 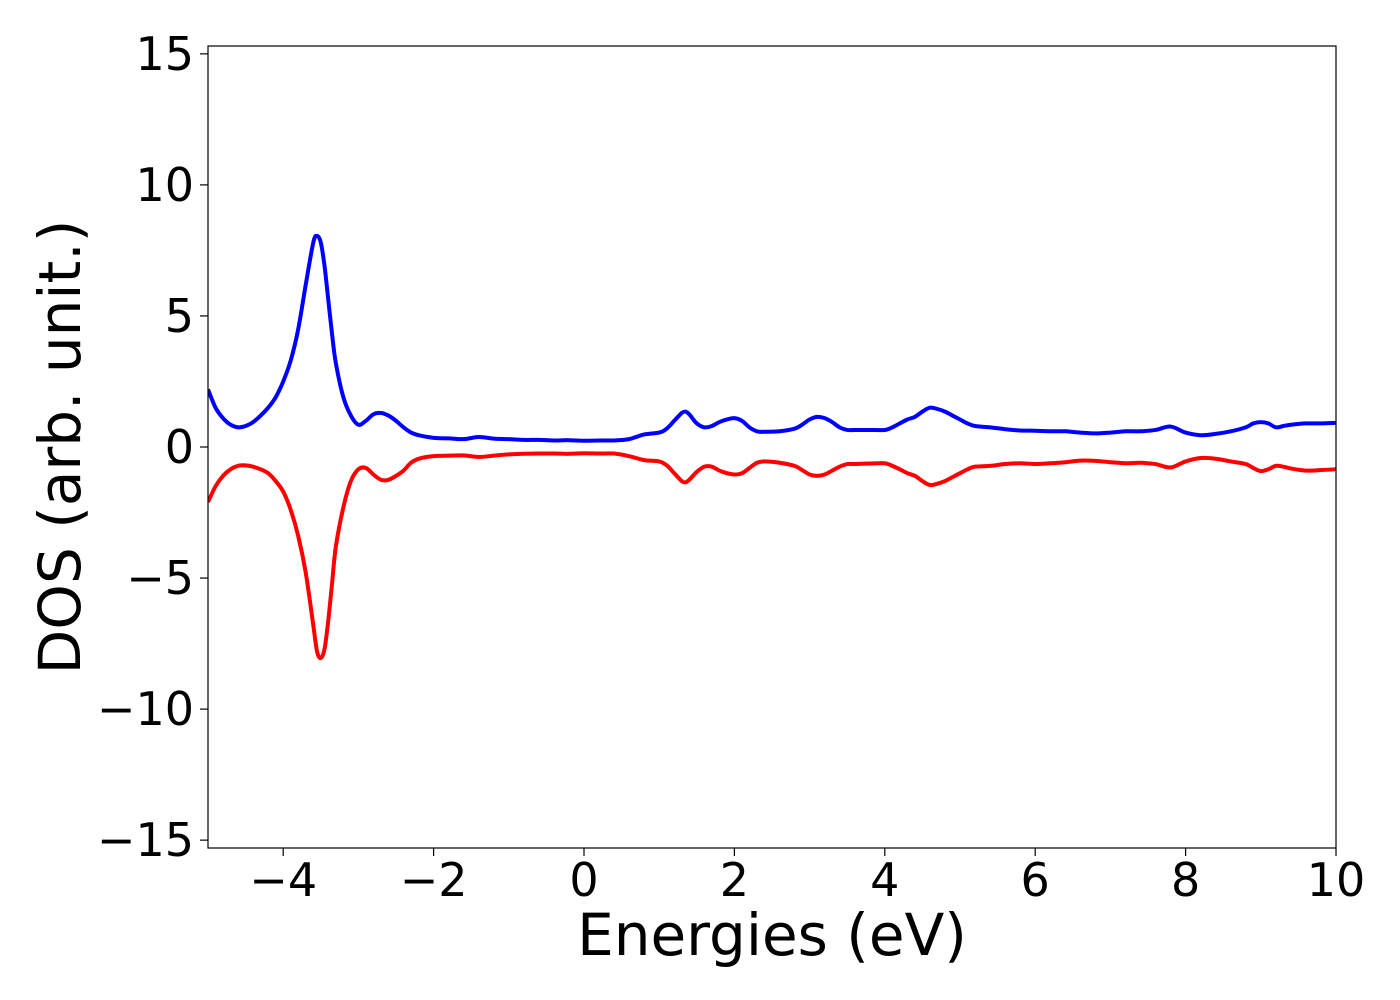 What do you see at coordinates (145, 840) in the screenshot?
I see `y-tick-label: −15` at bounding box center [145, 840].